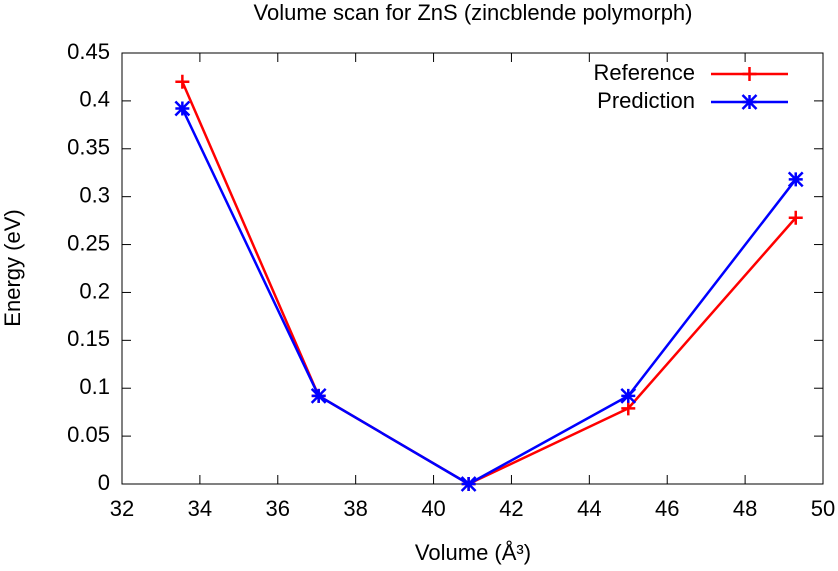 The height and width of the screenshot is (571, 838). I want to click on x-tick-label: 48, so click(745, 508).